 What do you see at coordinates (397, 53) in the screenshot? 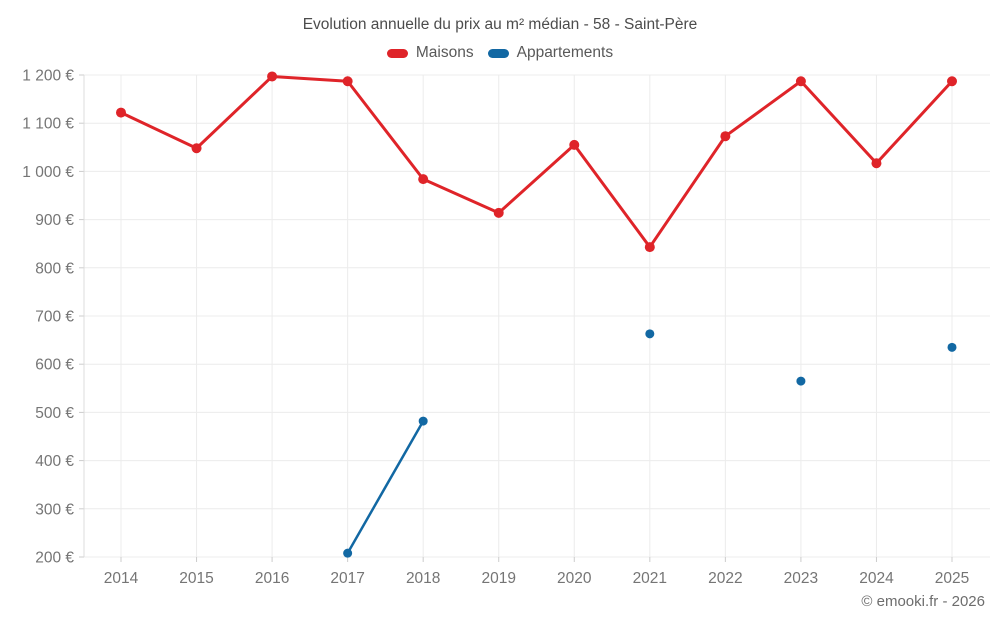
I see `maisons-legend-swatch` at bounding box center [397, 53].